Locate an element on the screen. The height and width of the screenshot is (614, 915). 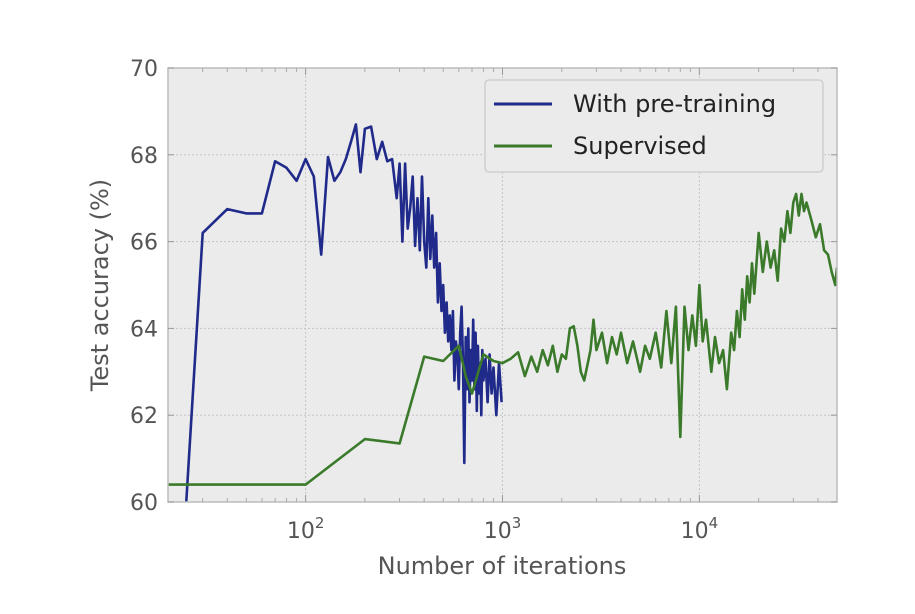
legend: With pre-training Supervised is located at coordinates (654, 126).